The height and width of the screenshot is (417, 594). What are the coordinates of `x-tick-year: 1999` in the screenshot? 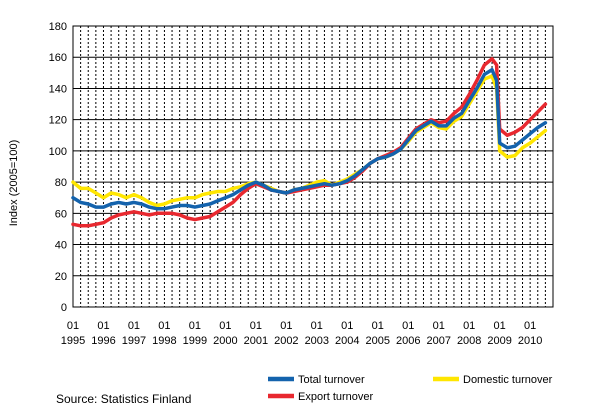 It's located at (195, 341).